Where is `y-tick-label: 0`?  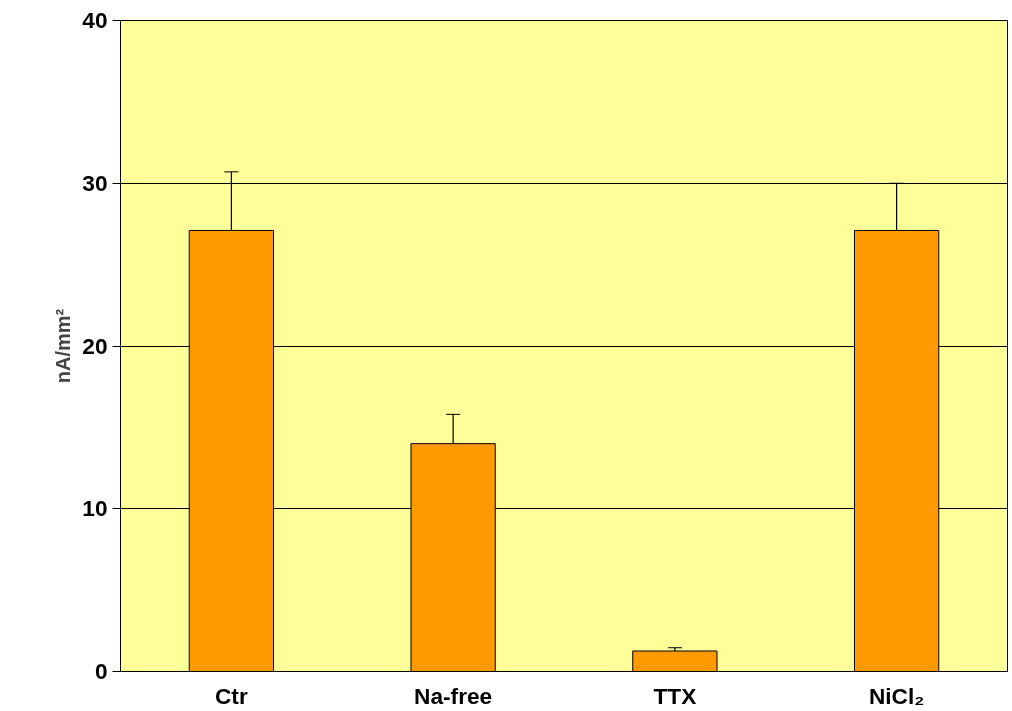 y-tick-label: 0 is located at coordinates (101, 671).